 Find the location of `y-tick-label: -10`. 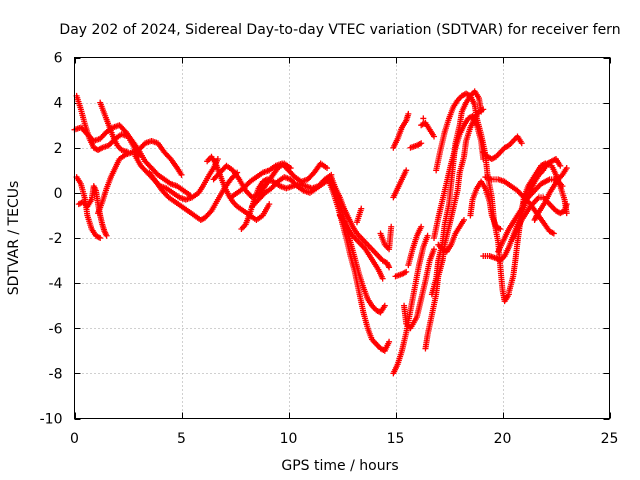

y-tick-label: -10 is located at coordinates (51, 420).